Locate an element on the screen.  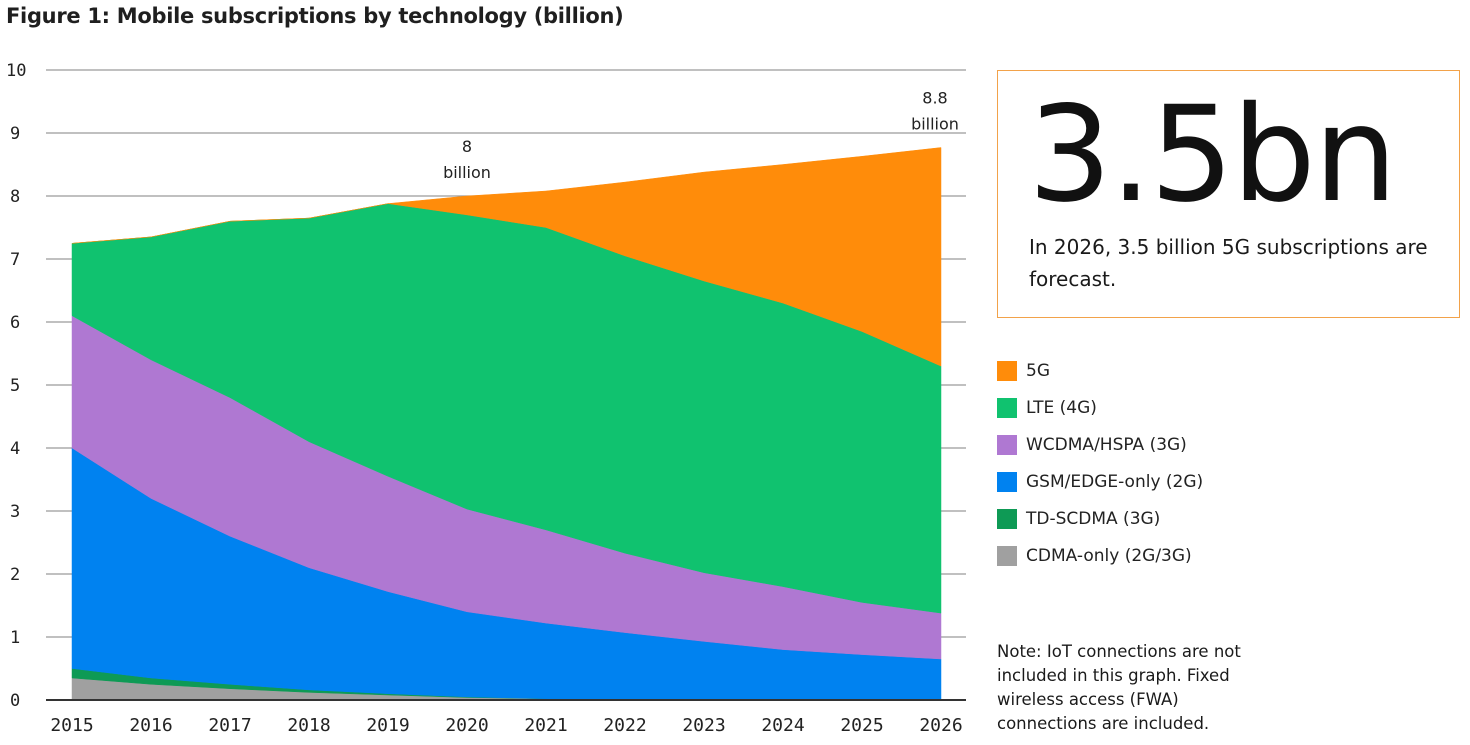
x-tick-label: 2022 is located at coordinates (624, 725).